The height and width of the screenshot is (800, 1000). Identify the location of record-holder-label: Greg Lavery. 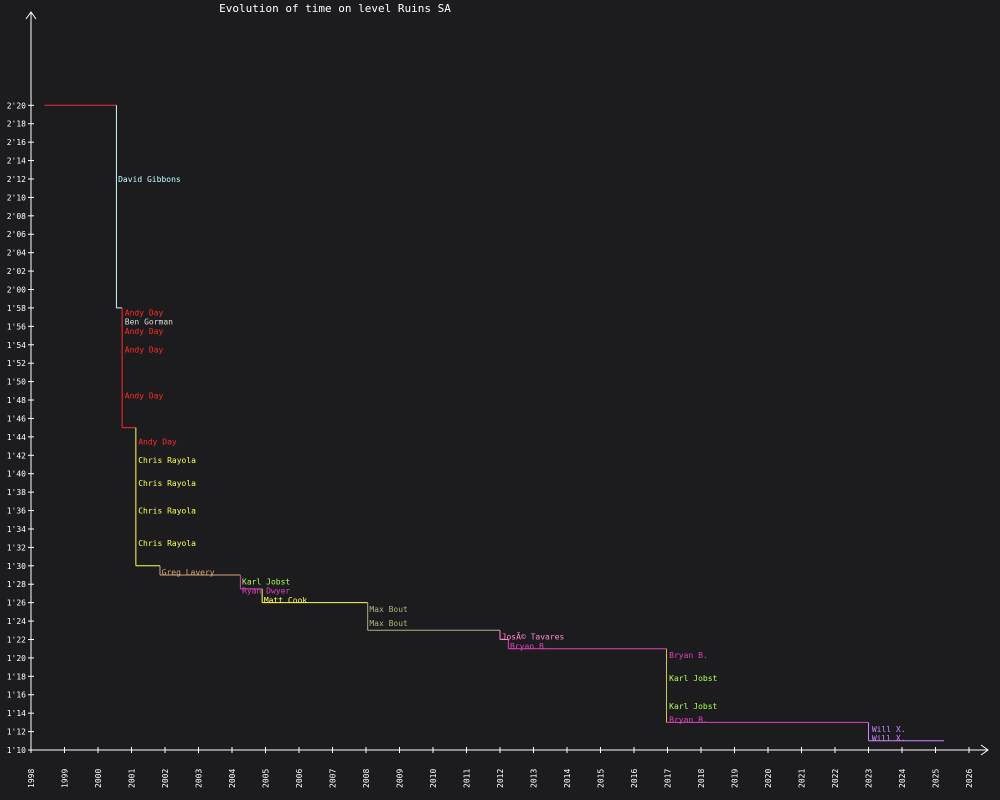
(188, 572).